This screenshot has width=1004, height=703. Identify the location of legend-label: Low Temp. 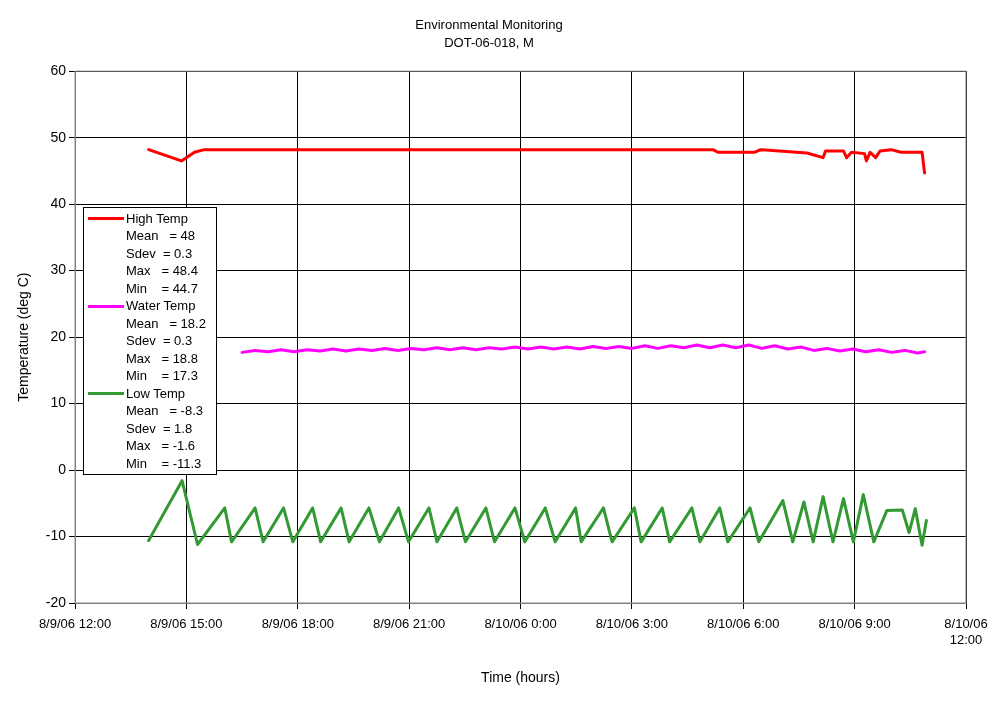
(156, 393).